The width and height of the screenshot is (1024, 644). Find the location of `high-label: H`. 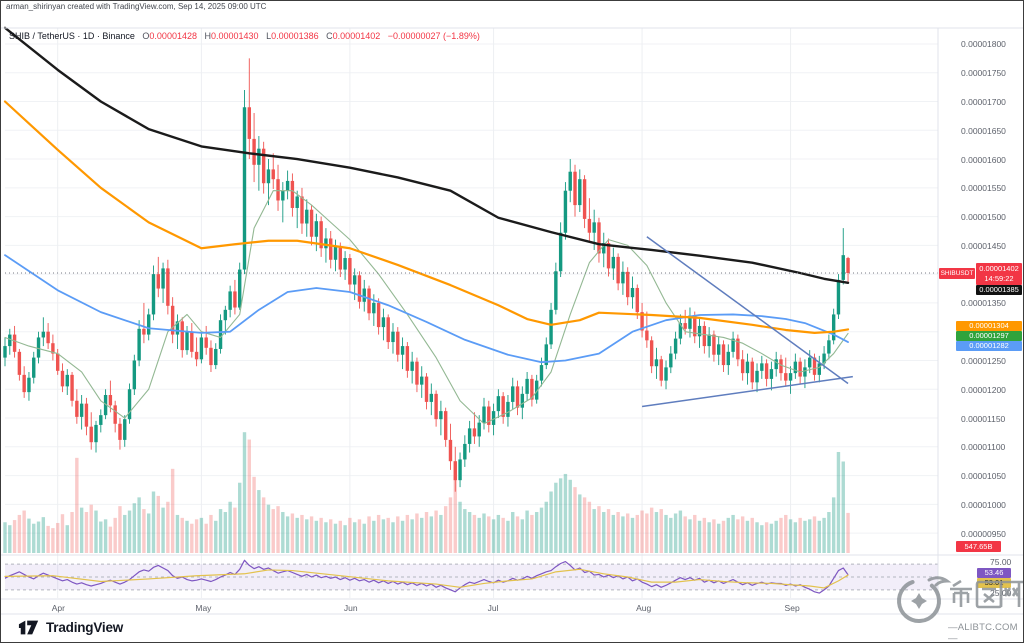

high-label: H is located at coordinates (208, 36).